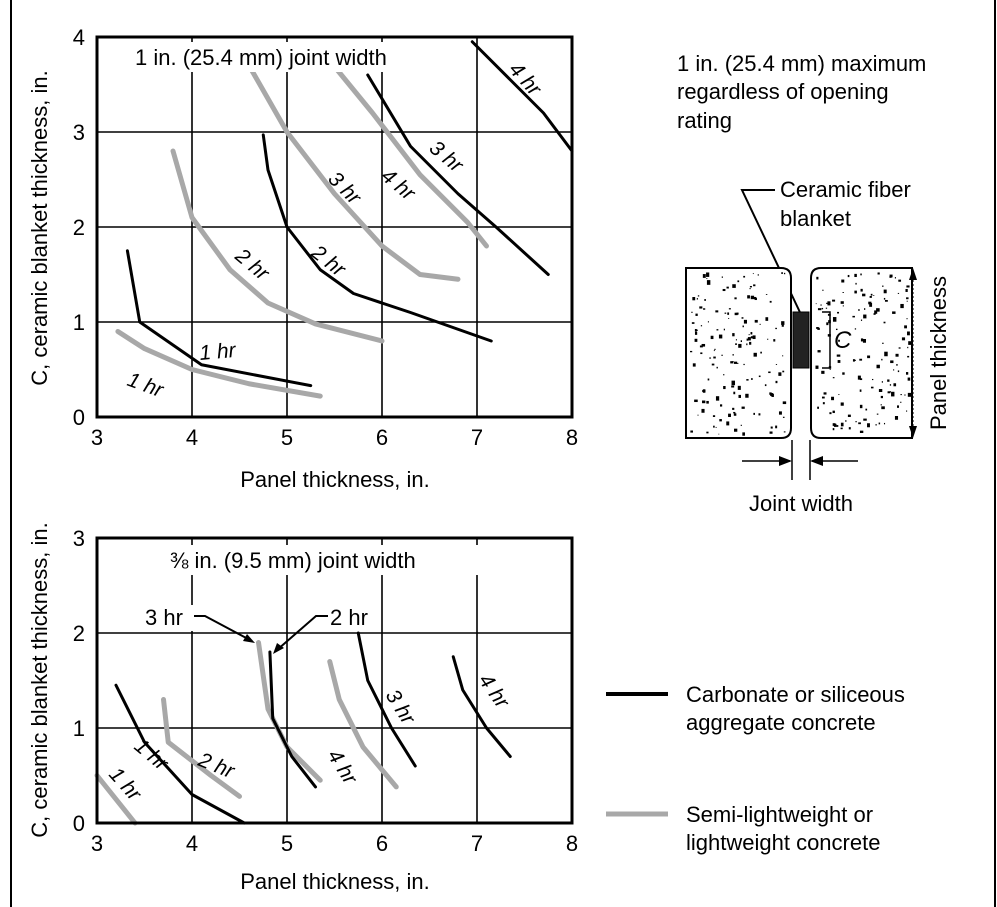  I want to click on series-line-lightweight-1hr, so click(219, 364).